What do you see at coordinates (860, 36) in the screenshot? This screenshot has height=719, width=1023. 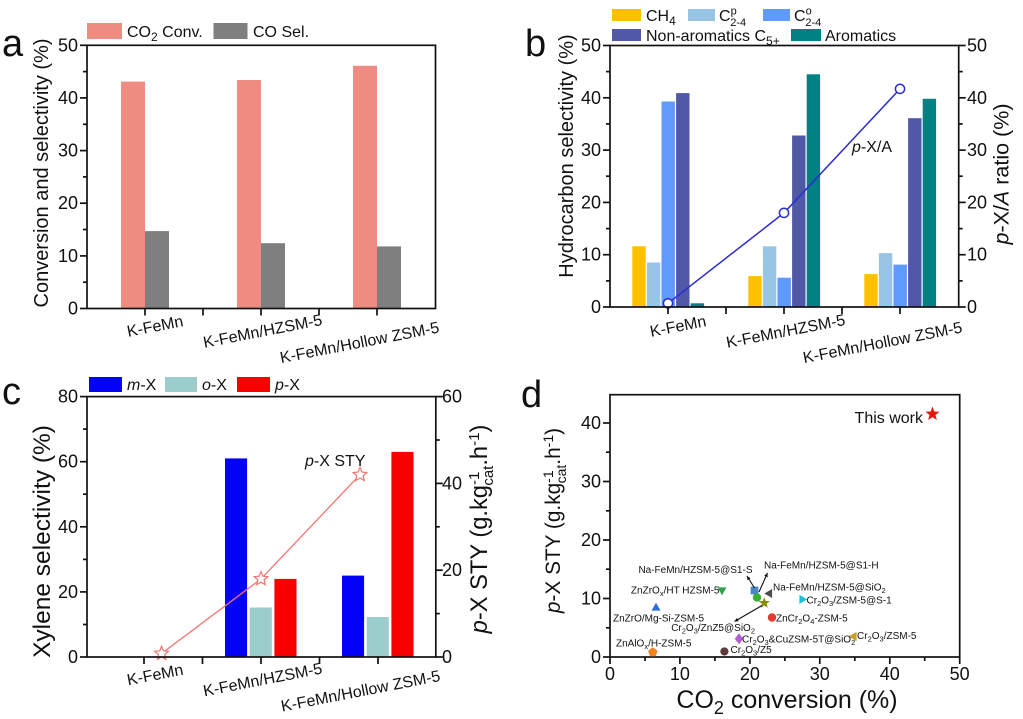 I see `svg-text: Aromatics` at bounding box center [860, 36].